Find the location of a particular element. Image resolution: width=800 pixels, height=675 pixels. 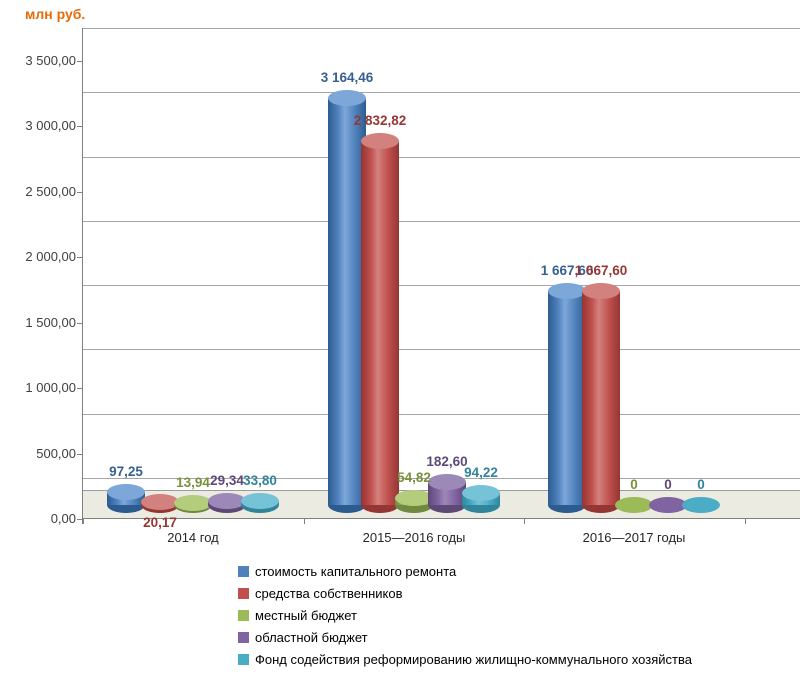

bar-value-label: 182,60 is located at coordinates (447, 461).